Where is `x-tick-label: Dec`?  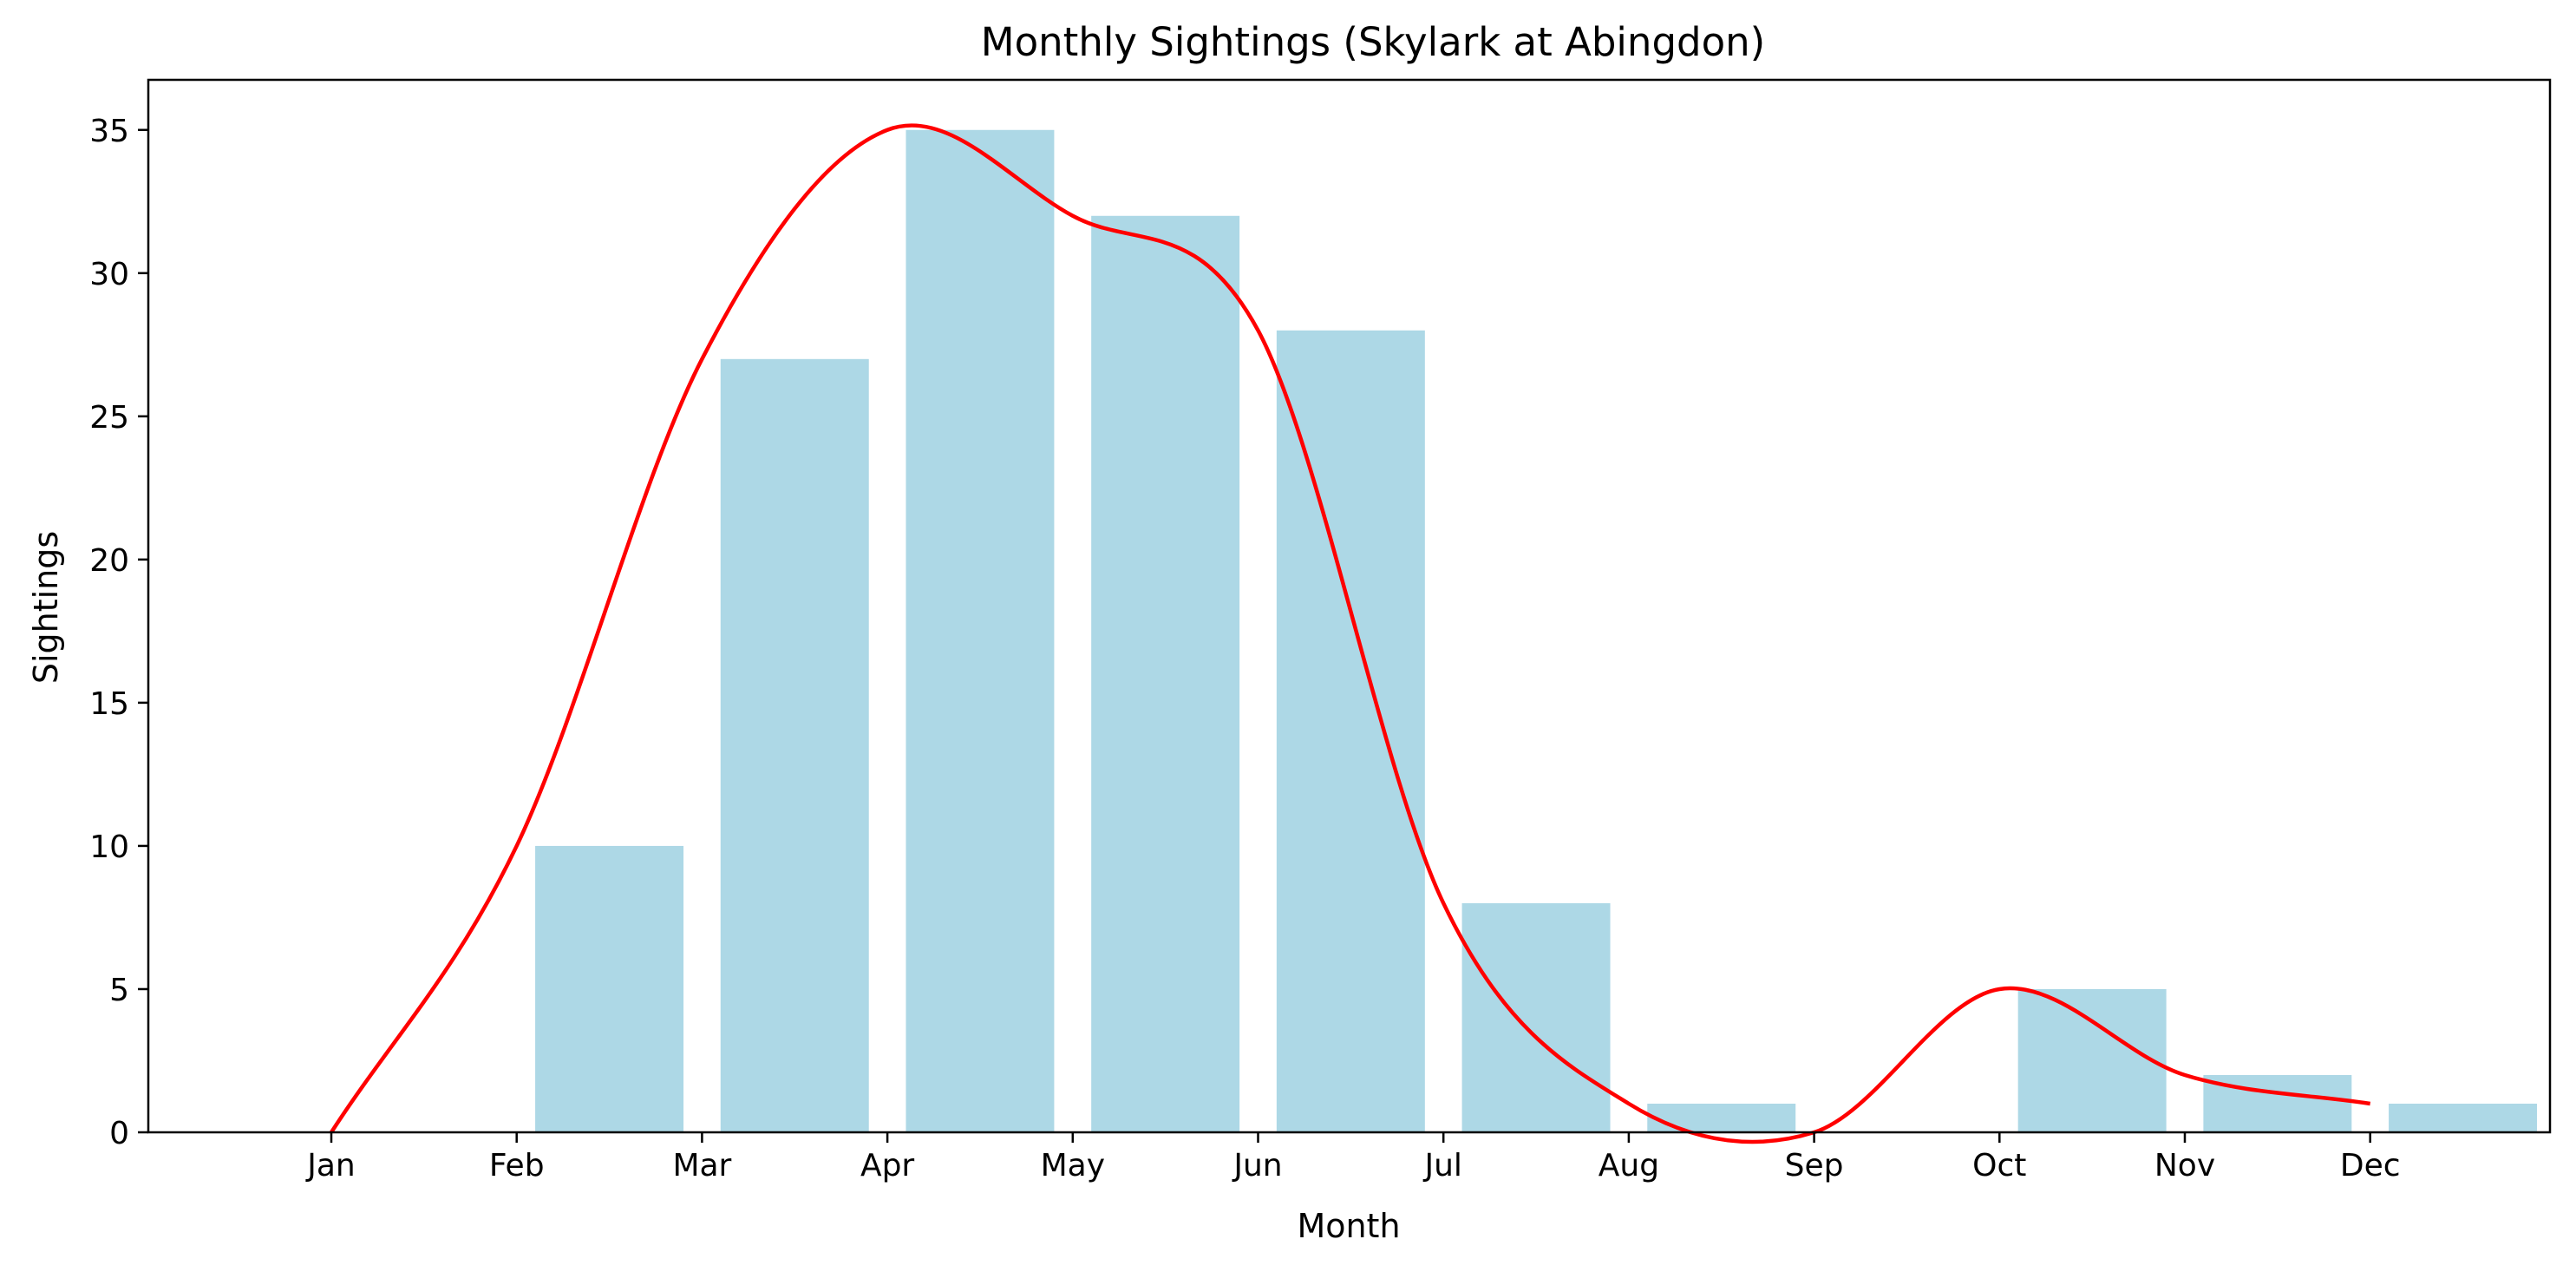
x-tick-label: Dec is located at coordinates (2370, 1165).